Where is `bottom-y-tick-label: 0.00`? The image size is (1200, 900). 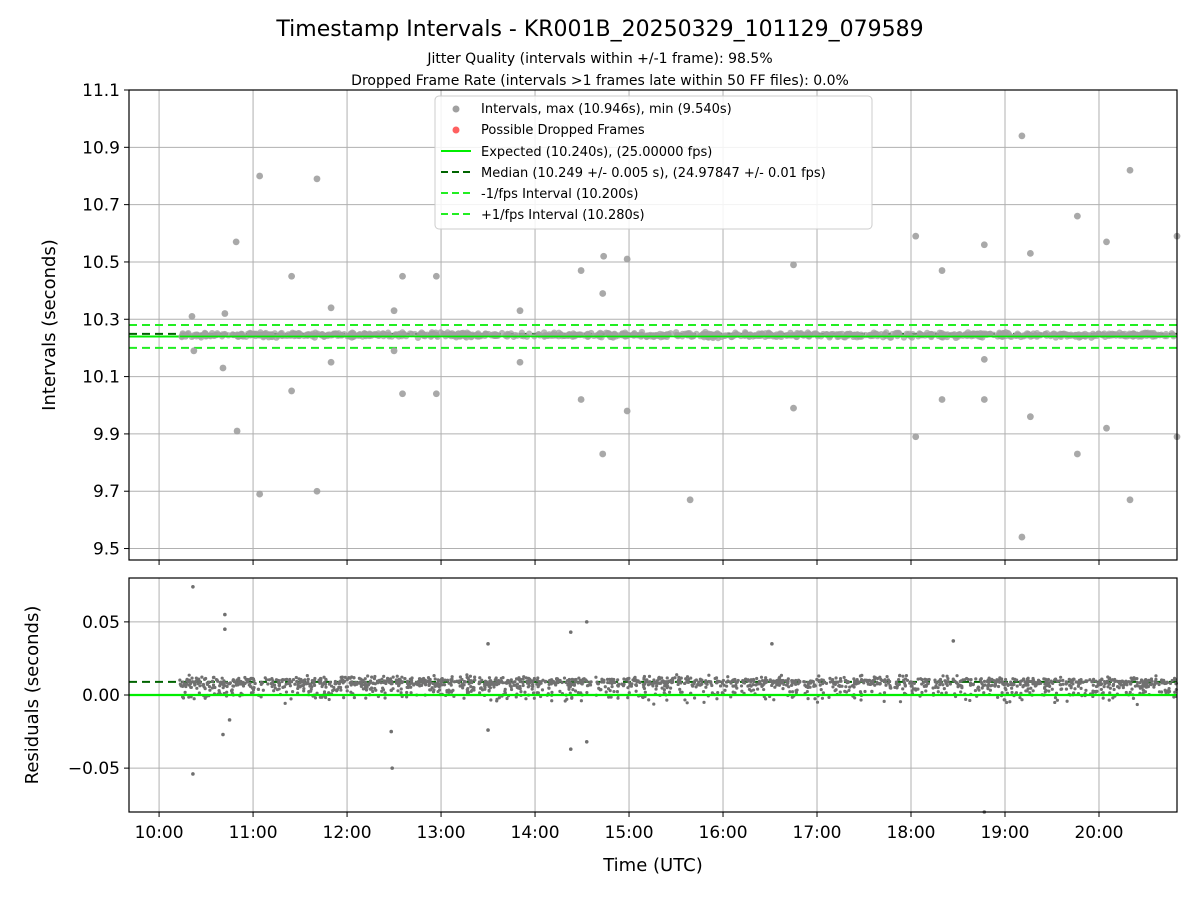 bottom-y-tick-label: 0.00 is located at coordinates (101, 696).